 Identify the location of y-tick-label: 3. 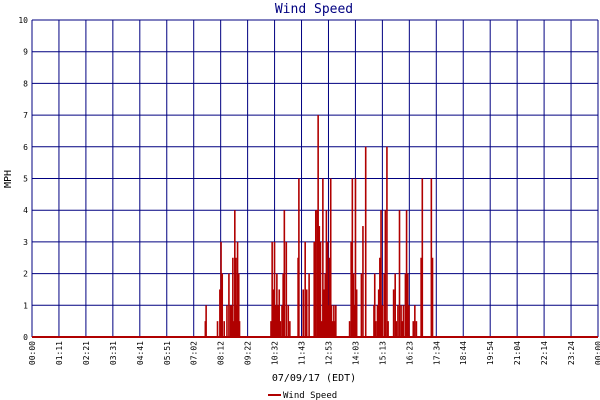
(25, 242).